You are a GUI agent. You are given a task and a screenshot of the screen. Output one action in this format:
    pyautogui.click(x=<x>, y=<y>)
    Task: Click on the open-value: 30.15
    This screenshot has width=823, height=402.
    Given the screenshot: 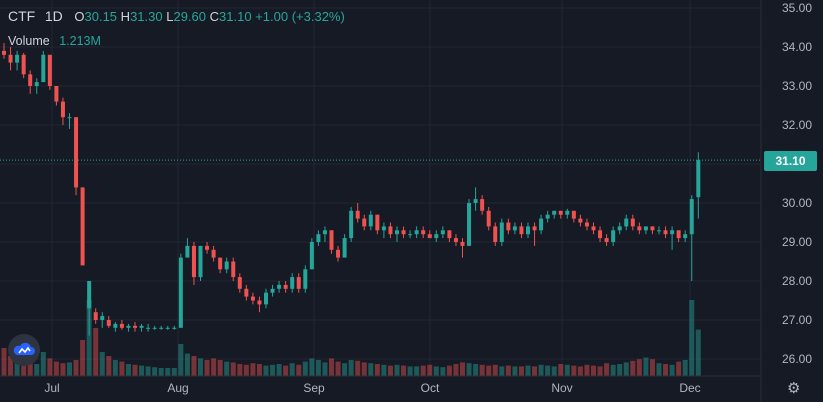 What is the action you would take?
    pyautogui.click(x=101, y=16)
    